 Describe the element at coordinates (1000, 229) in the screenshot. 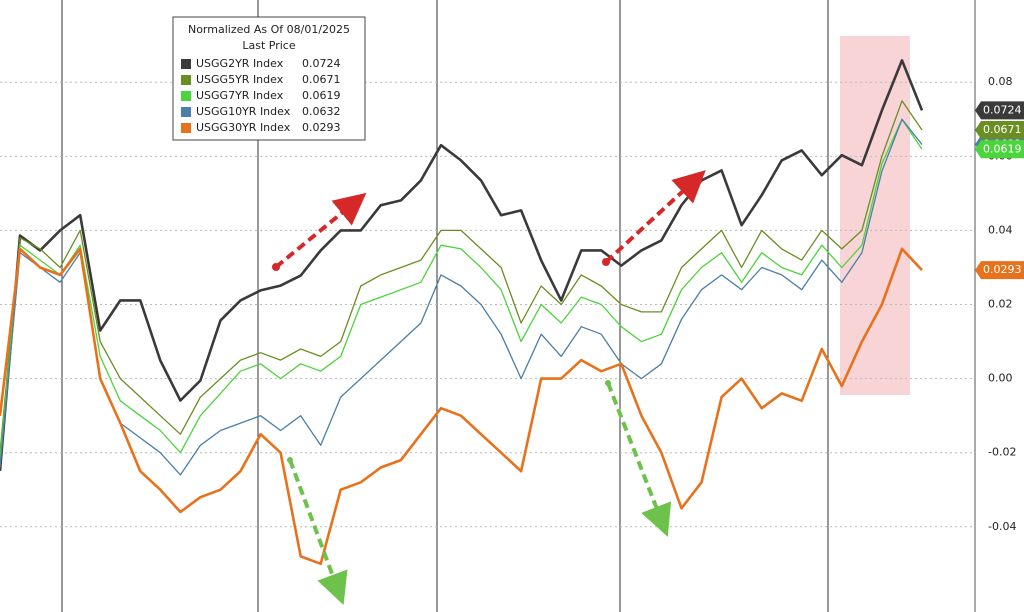

I see `y-tick-label: 0.04` at that location.